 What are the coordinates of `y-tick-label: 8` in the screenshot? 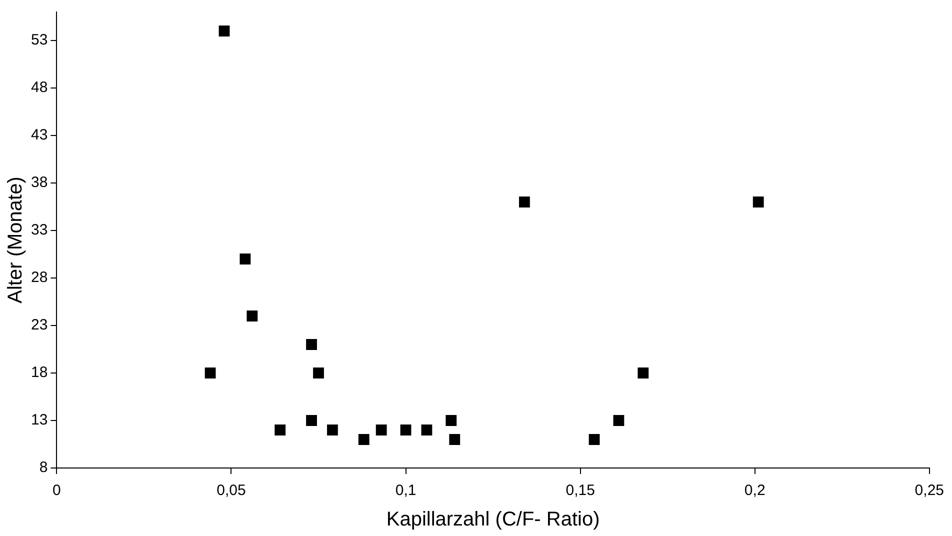 It's located at (43, 467).